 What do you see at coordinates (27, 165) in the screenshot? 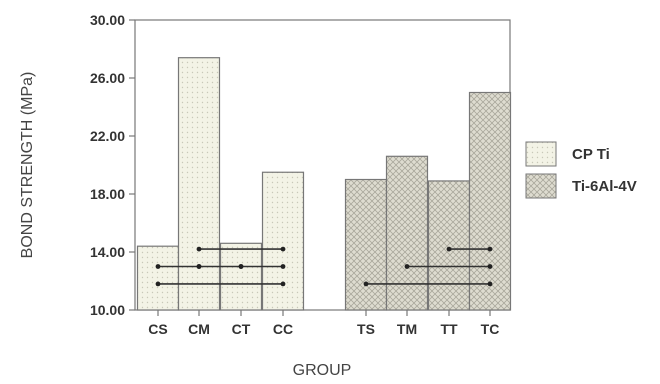
I see `y-axis-title: BOND STRENGTH (MPa)` at bounding box center [27, 165].